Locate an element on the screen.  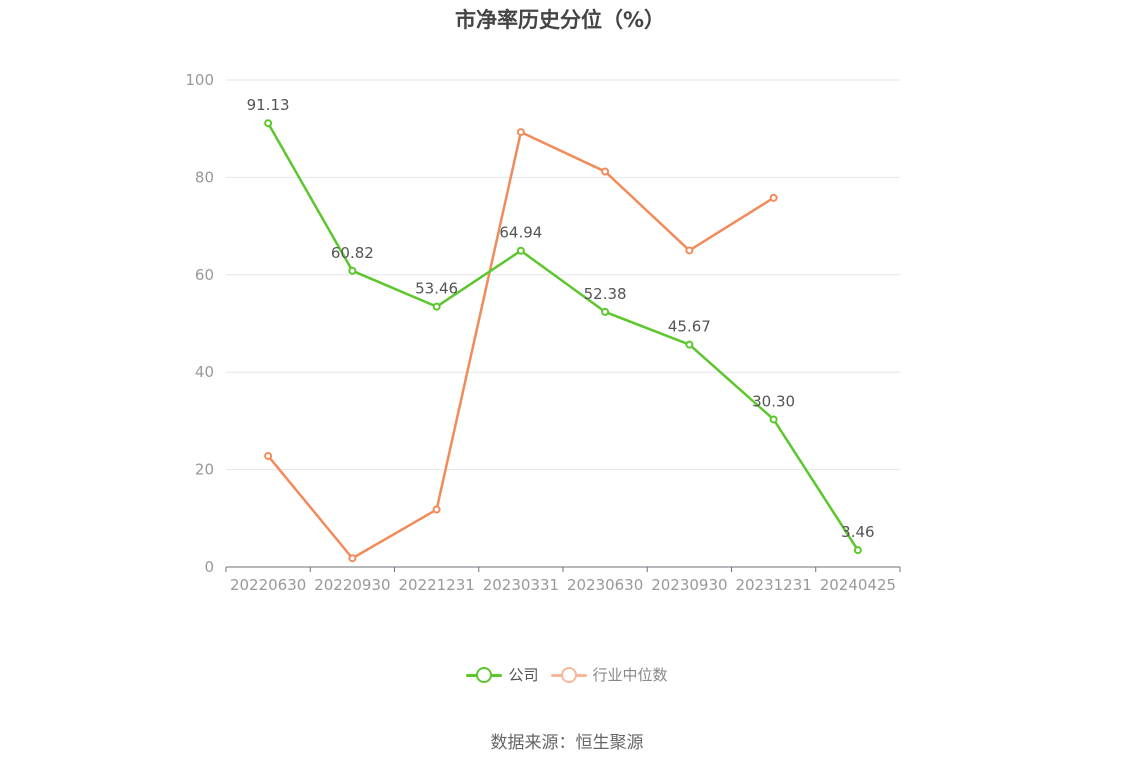
y-tick-label-80: 80 is located at coordinates (204, 177).